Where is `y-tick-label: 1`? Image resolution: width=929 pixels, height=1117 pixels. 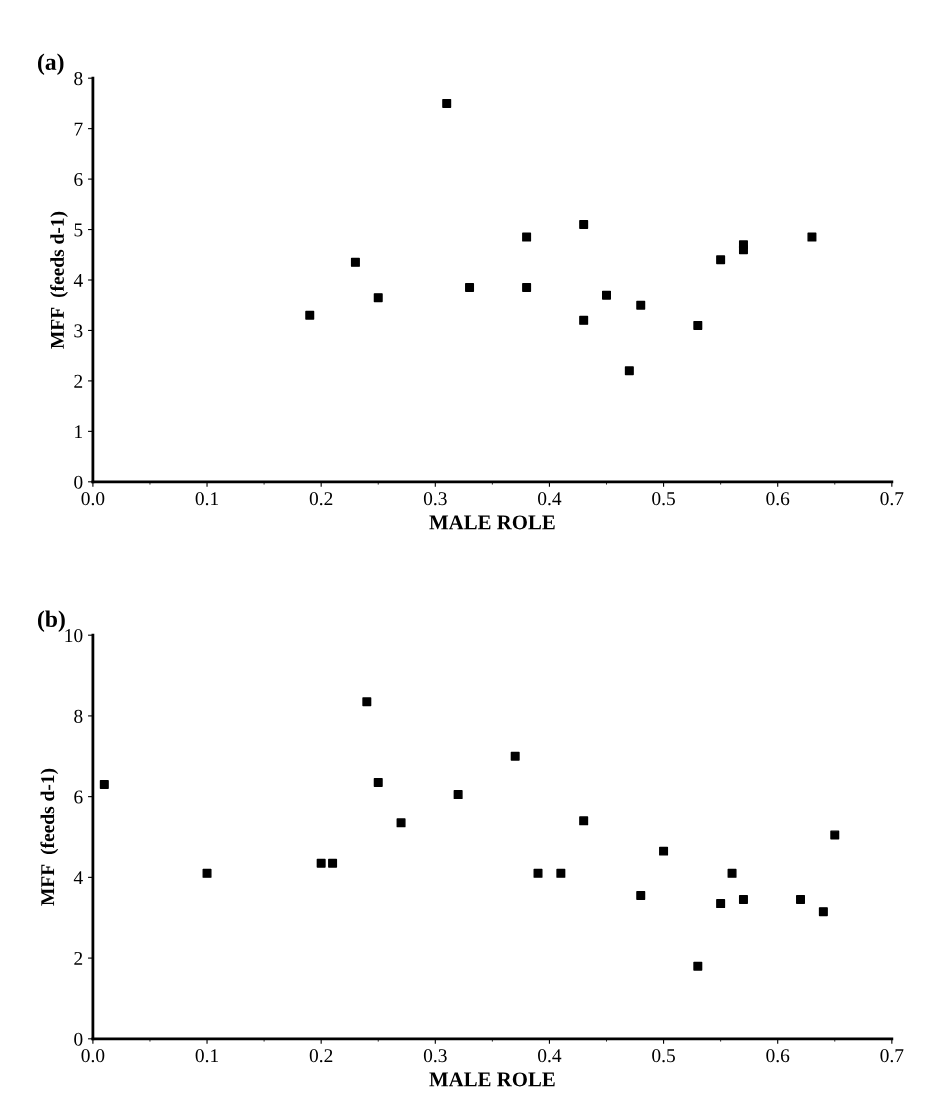 y-tick-label: 1 is located at coordinates (79, 432).